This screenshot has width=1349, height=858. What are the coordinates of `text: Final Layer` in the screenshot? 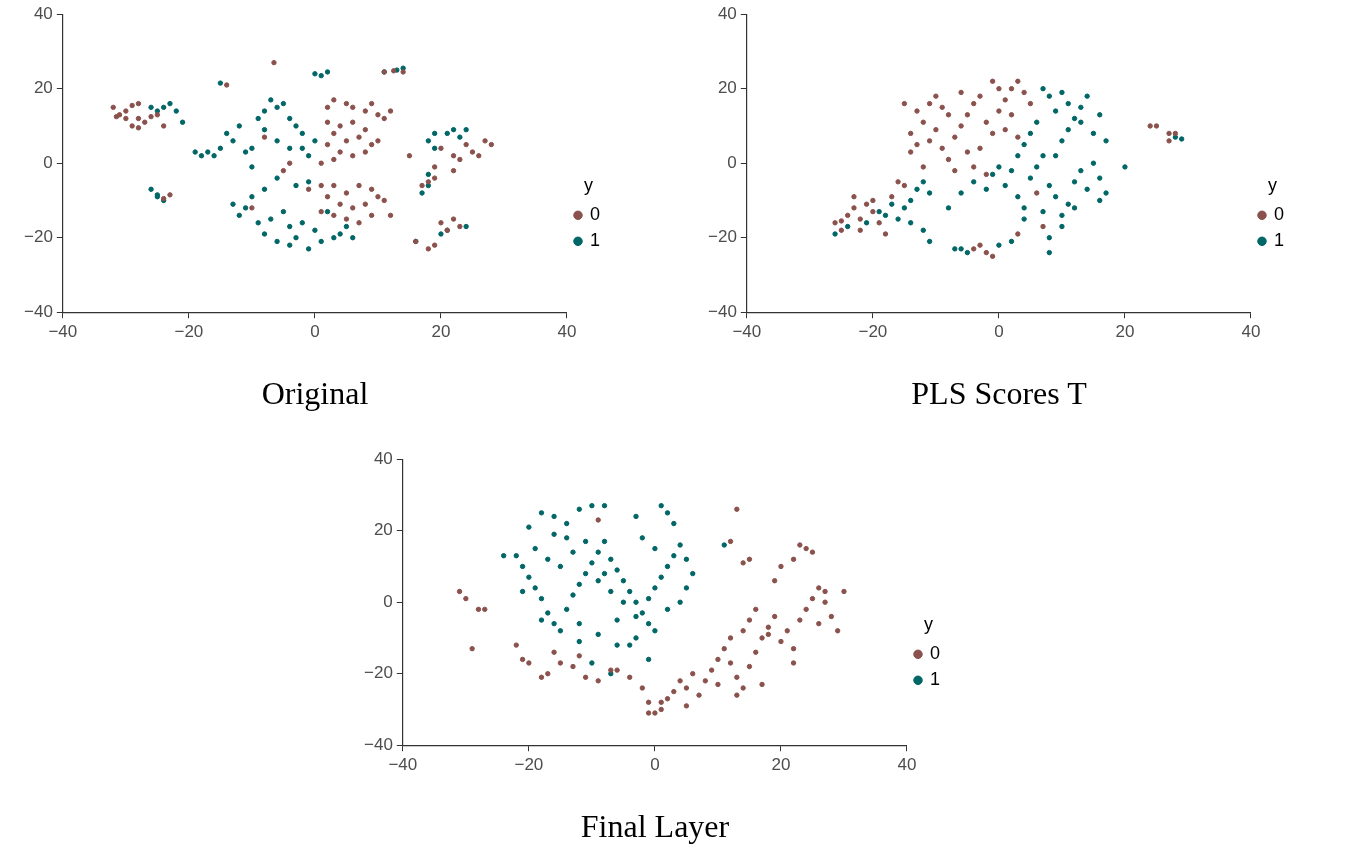 It's located at (655, 826).